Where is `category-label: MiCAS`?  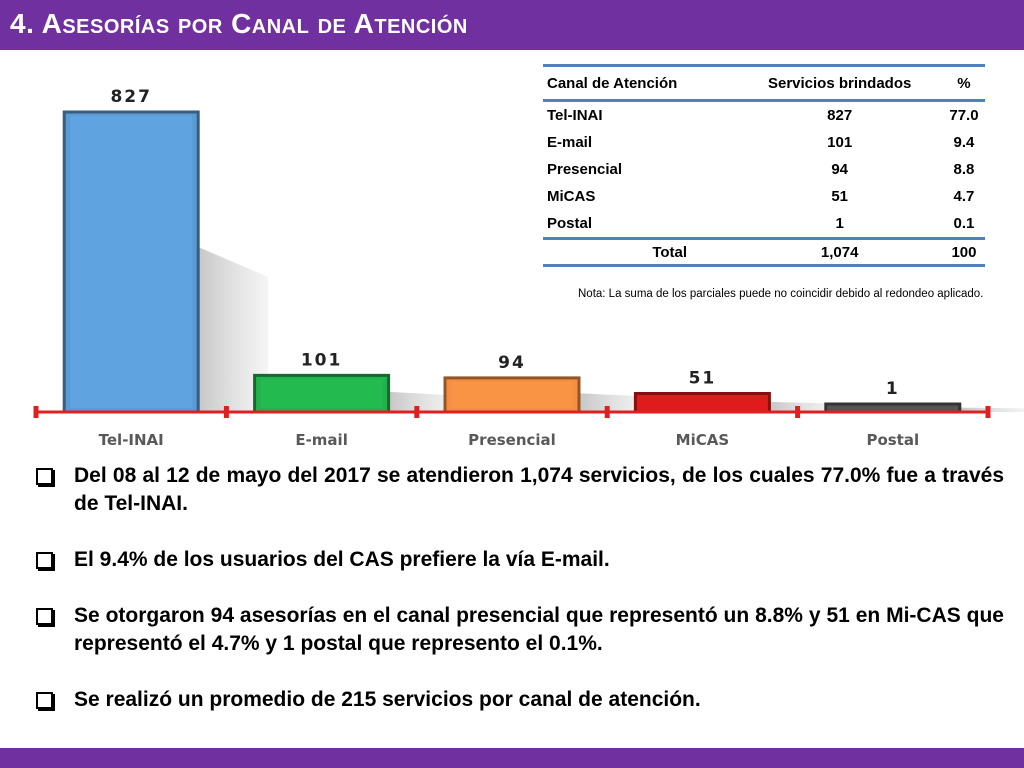
category-label: MiCAS is located at coordinates (703, 440).